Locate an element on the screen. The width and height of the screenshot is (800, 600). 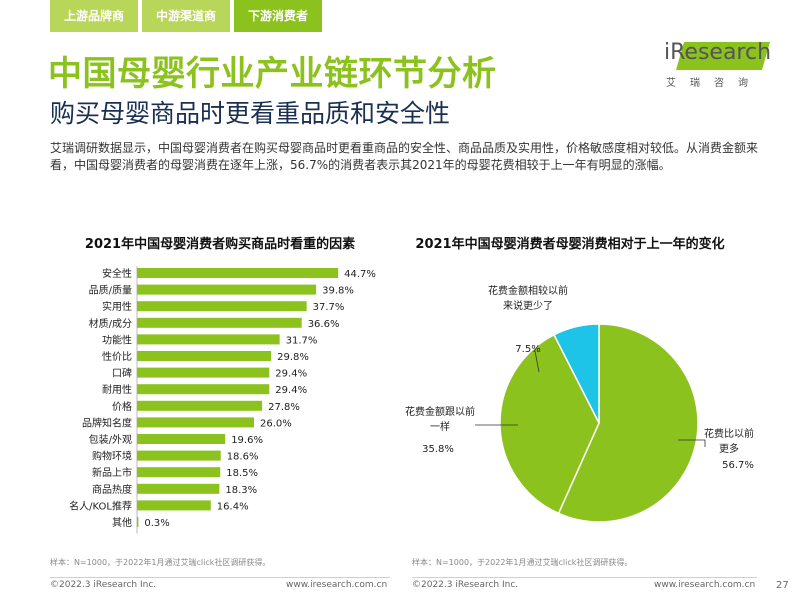
bar-value-label: 0.3% is located at coordinates (156, 523).